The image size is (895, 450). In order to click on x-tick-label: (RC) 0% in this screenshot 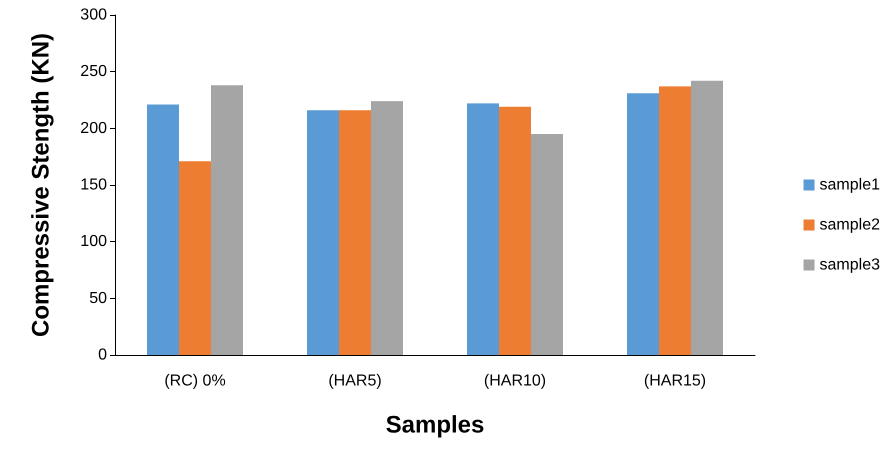, I will do `click(195, 381)`.